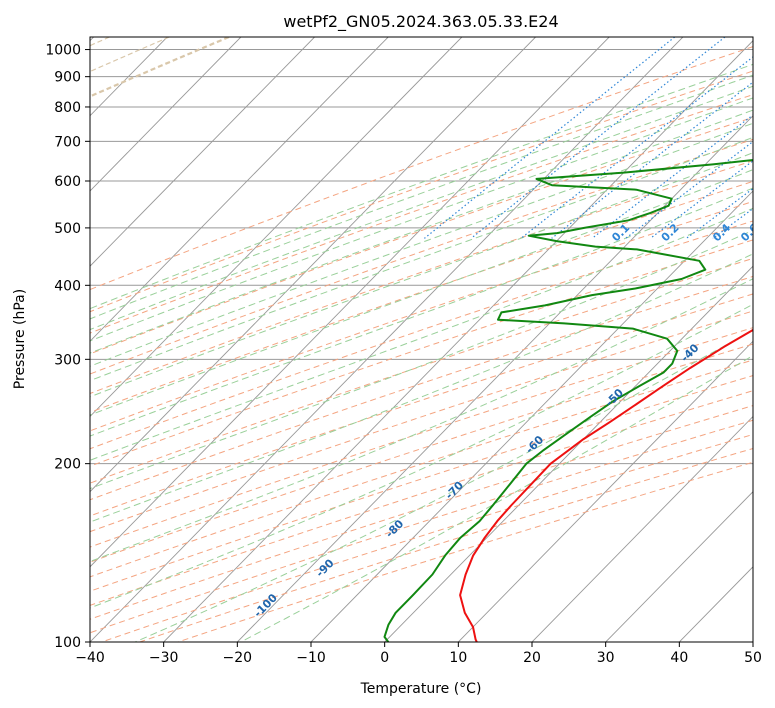  Describe the element at coordinates (753, 658) in the screenshot. I see `x-tick-label: 50` at that location.